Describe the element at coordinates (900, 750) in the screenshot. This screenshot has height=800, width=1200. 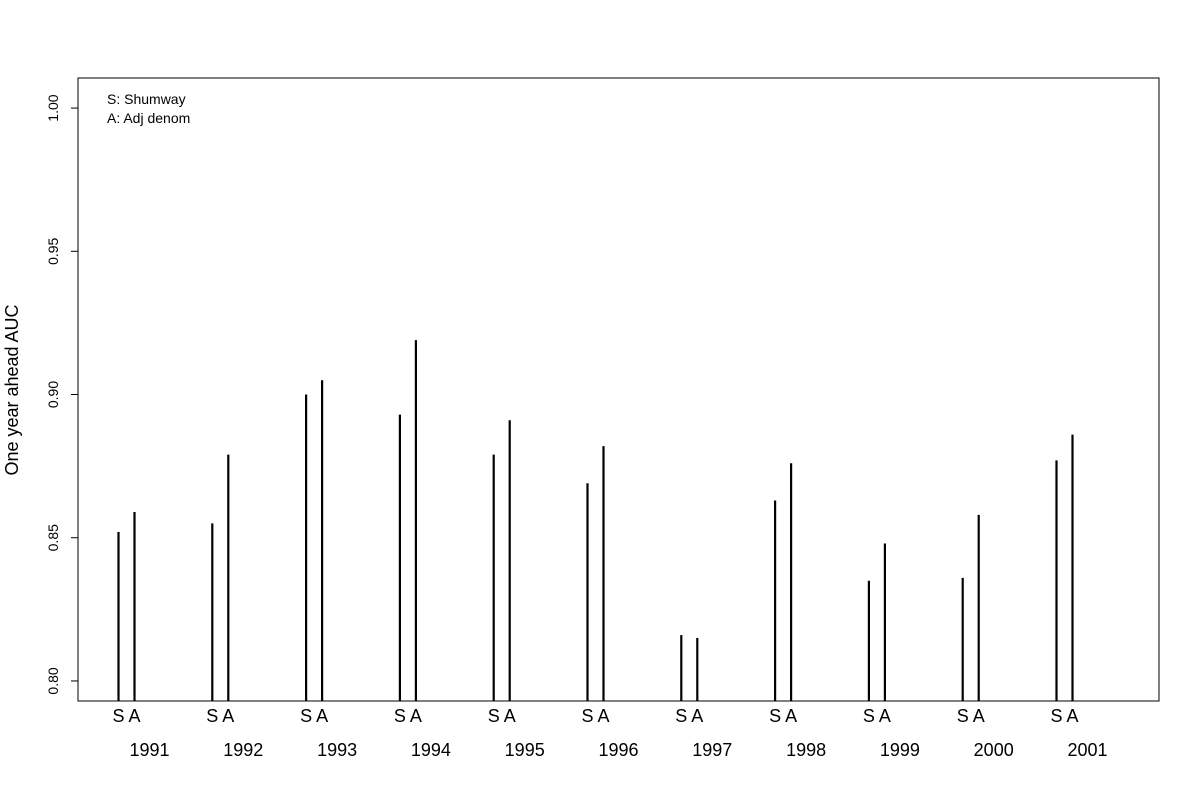
I see `x-category-label: 1999` at that location.